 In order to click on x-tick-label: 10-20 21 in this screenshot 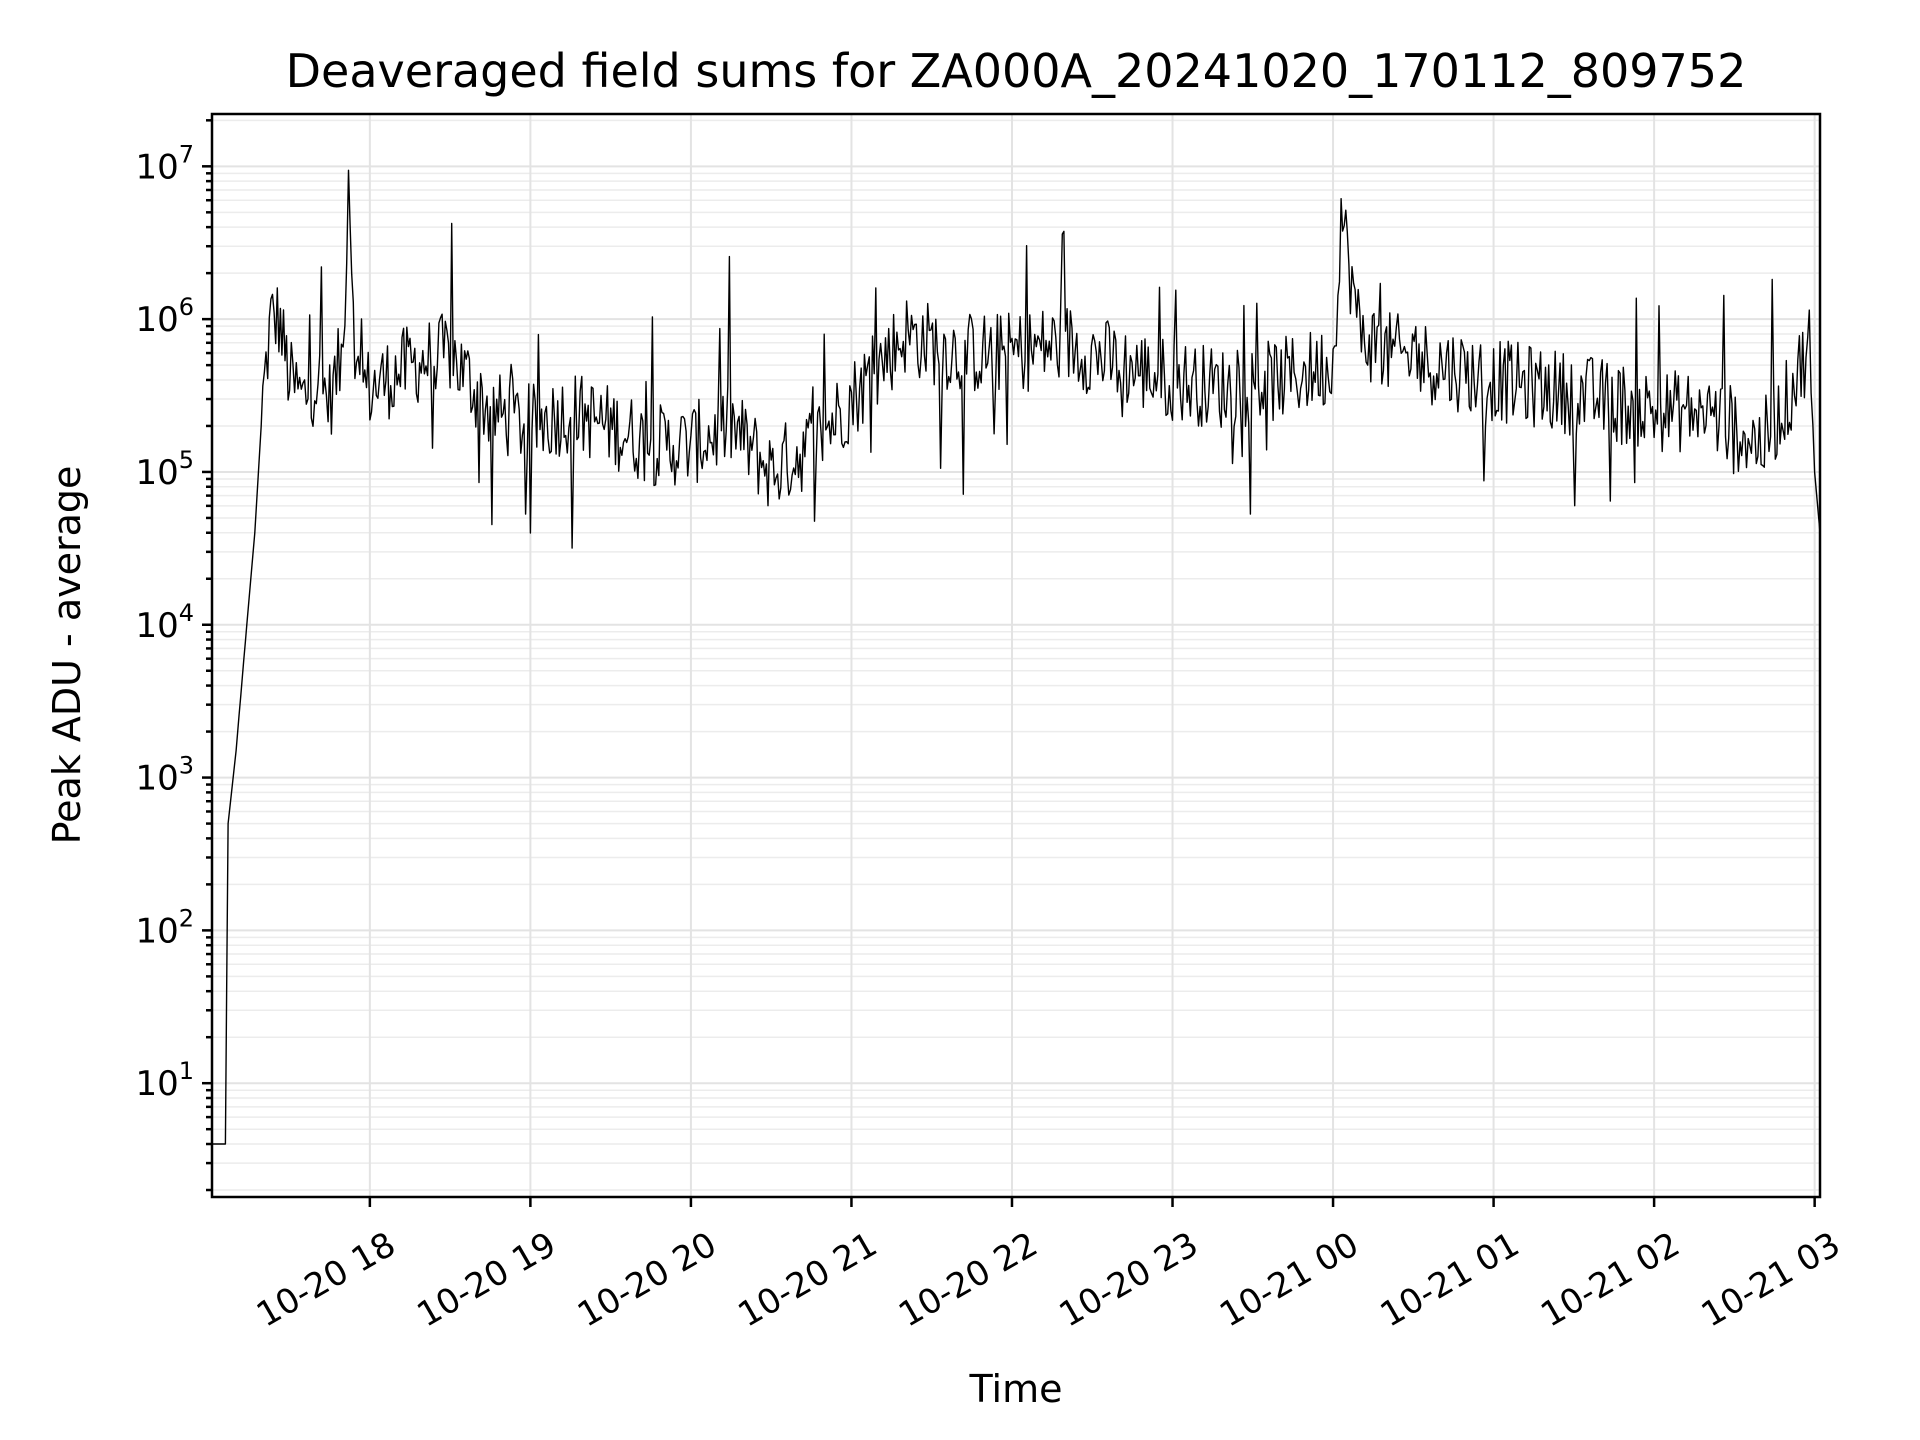, I will do `click(808, 1279)`.